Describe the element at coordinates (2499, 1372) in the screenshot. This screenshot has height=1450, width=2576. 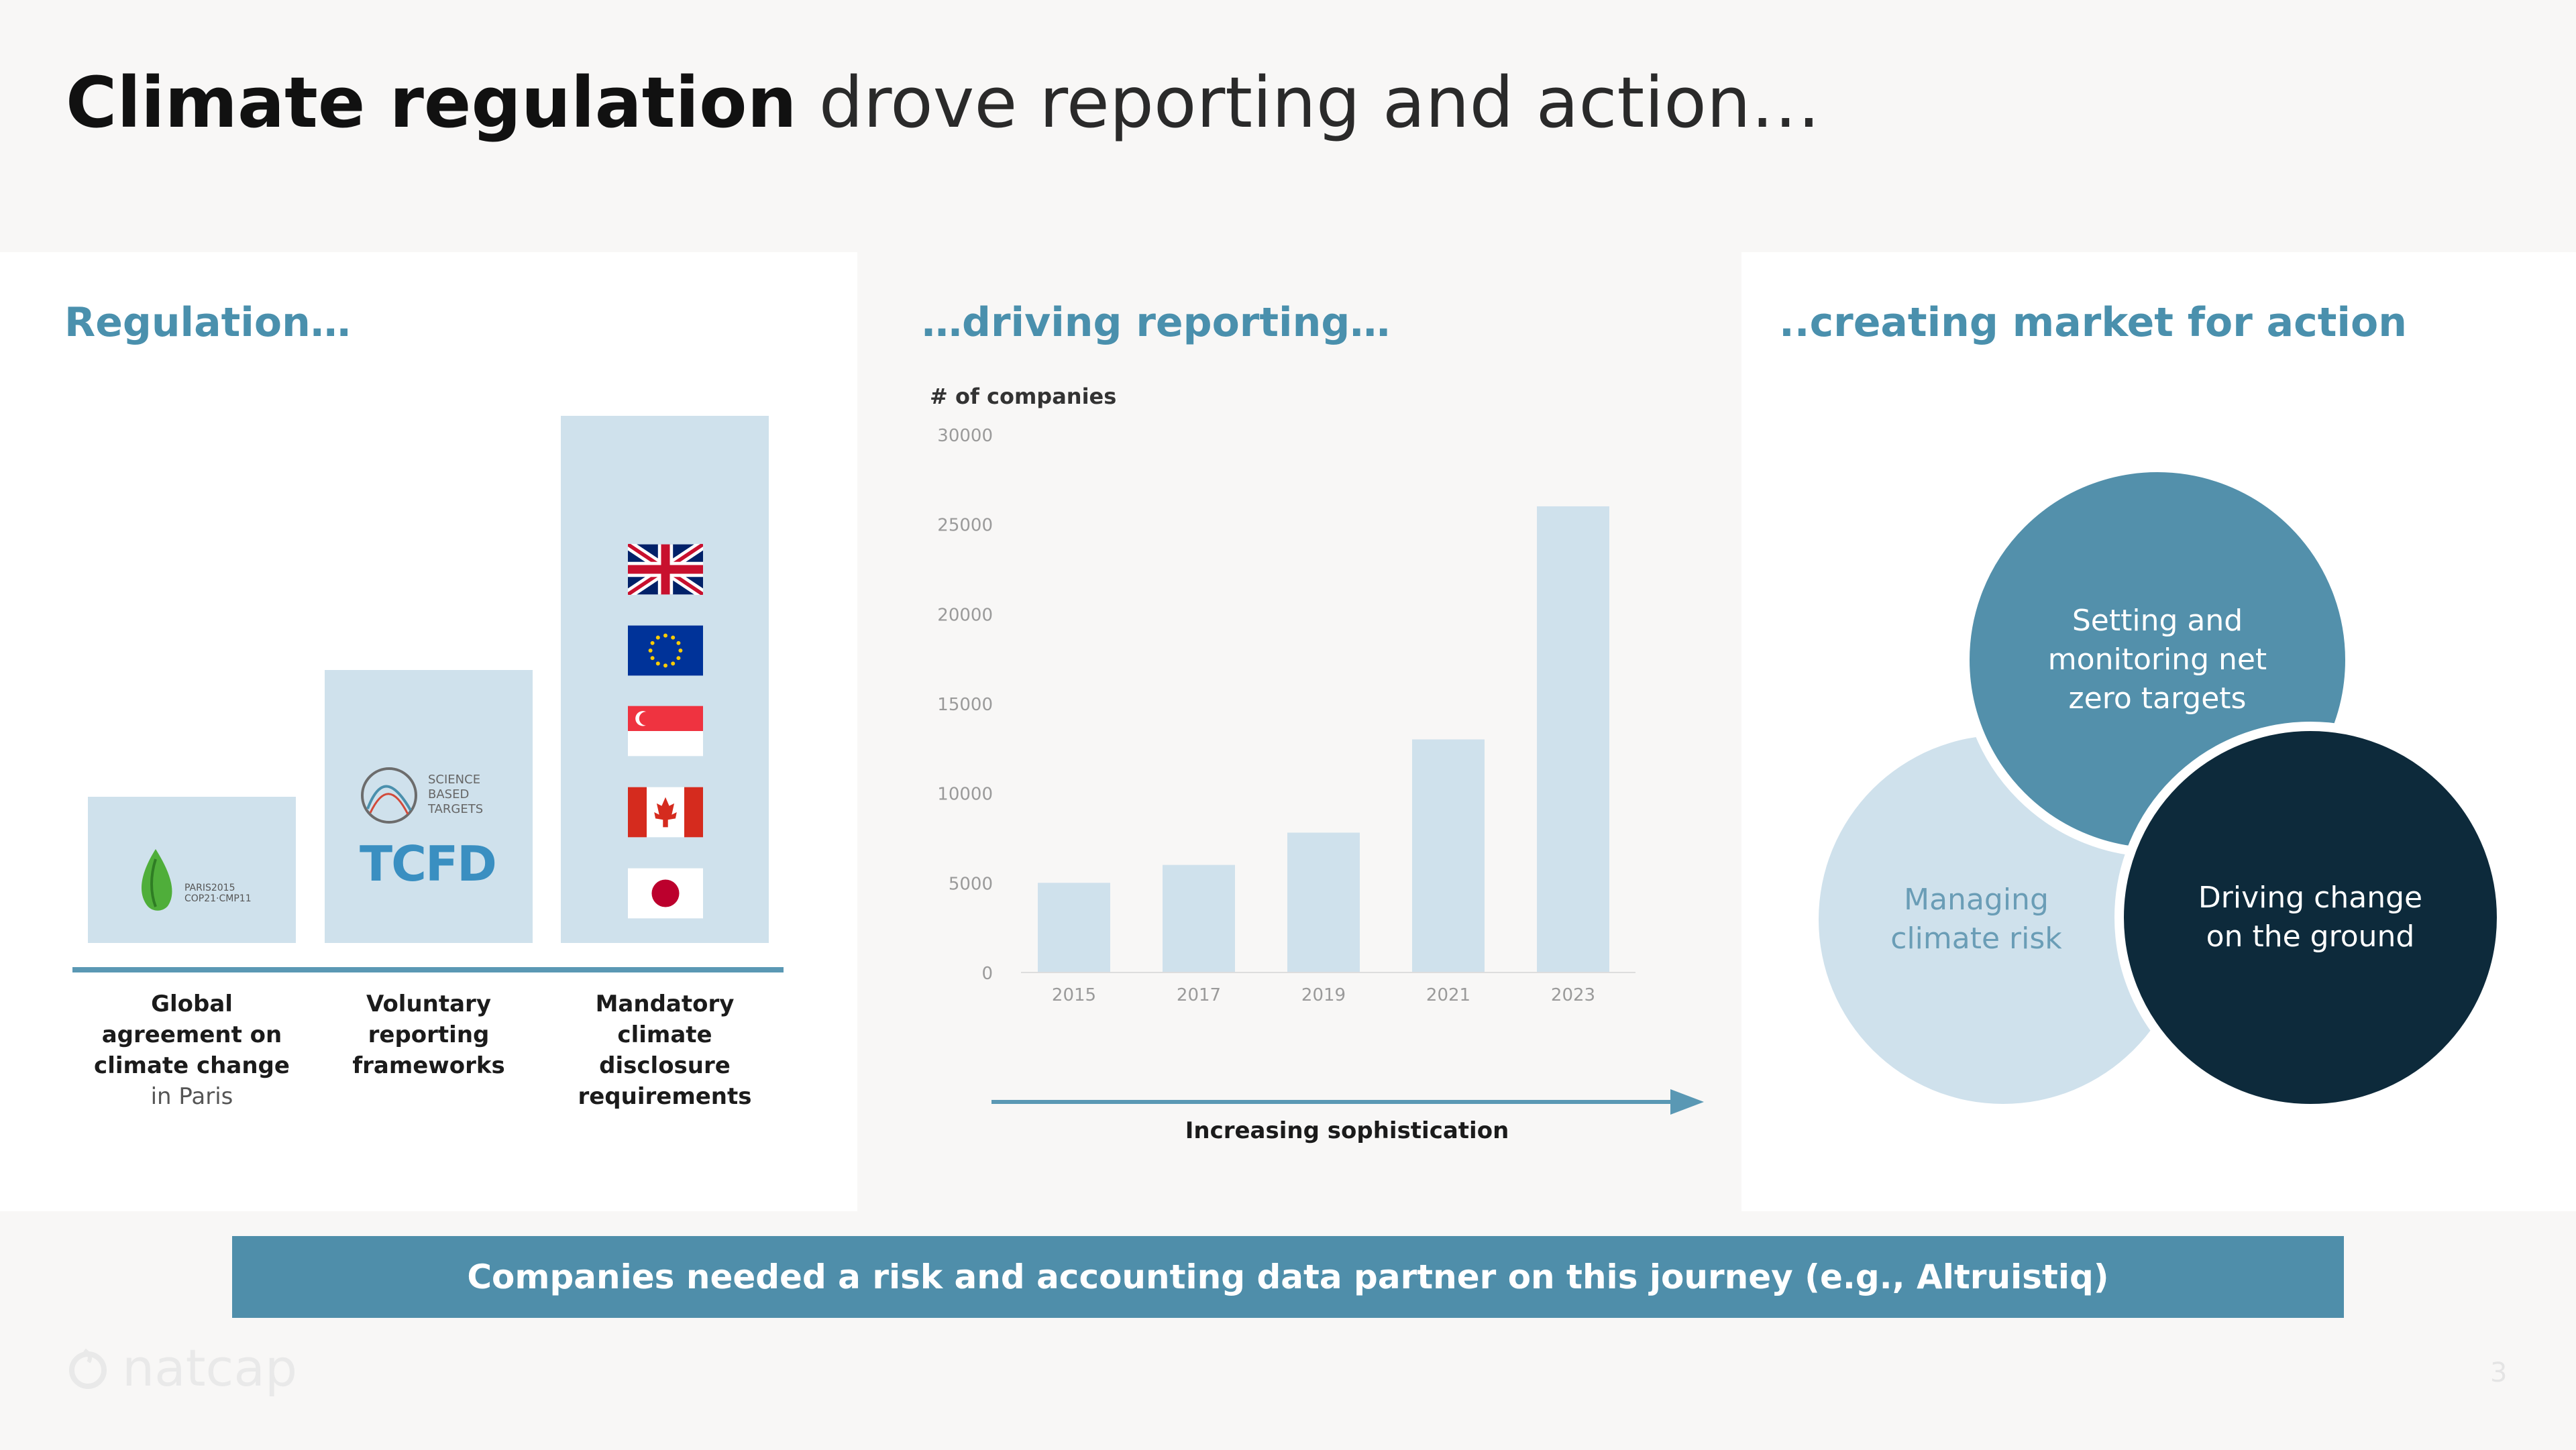
I see `page-number: 3` at that location.